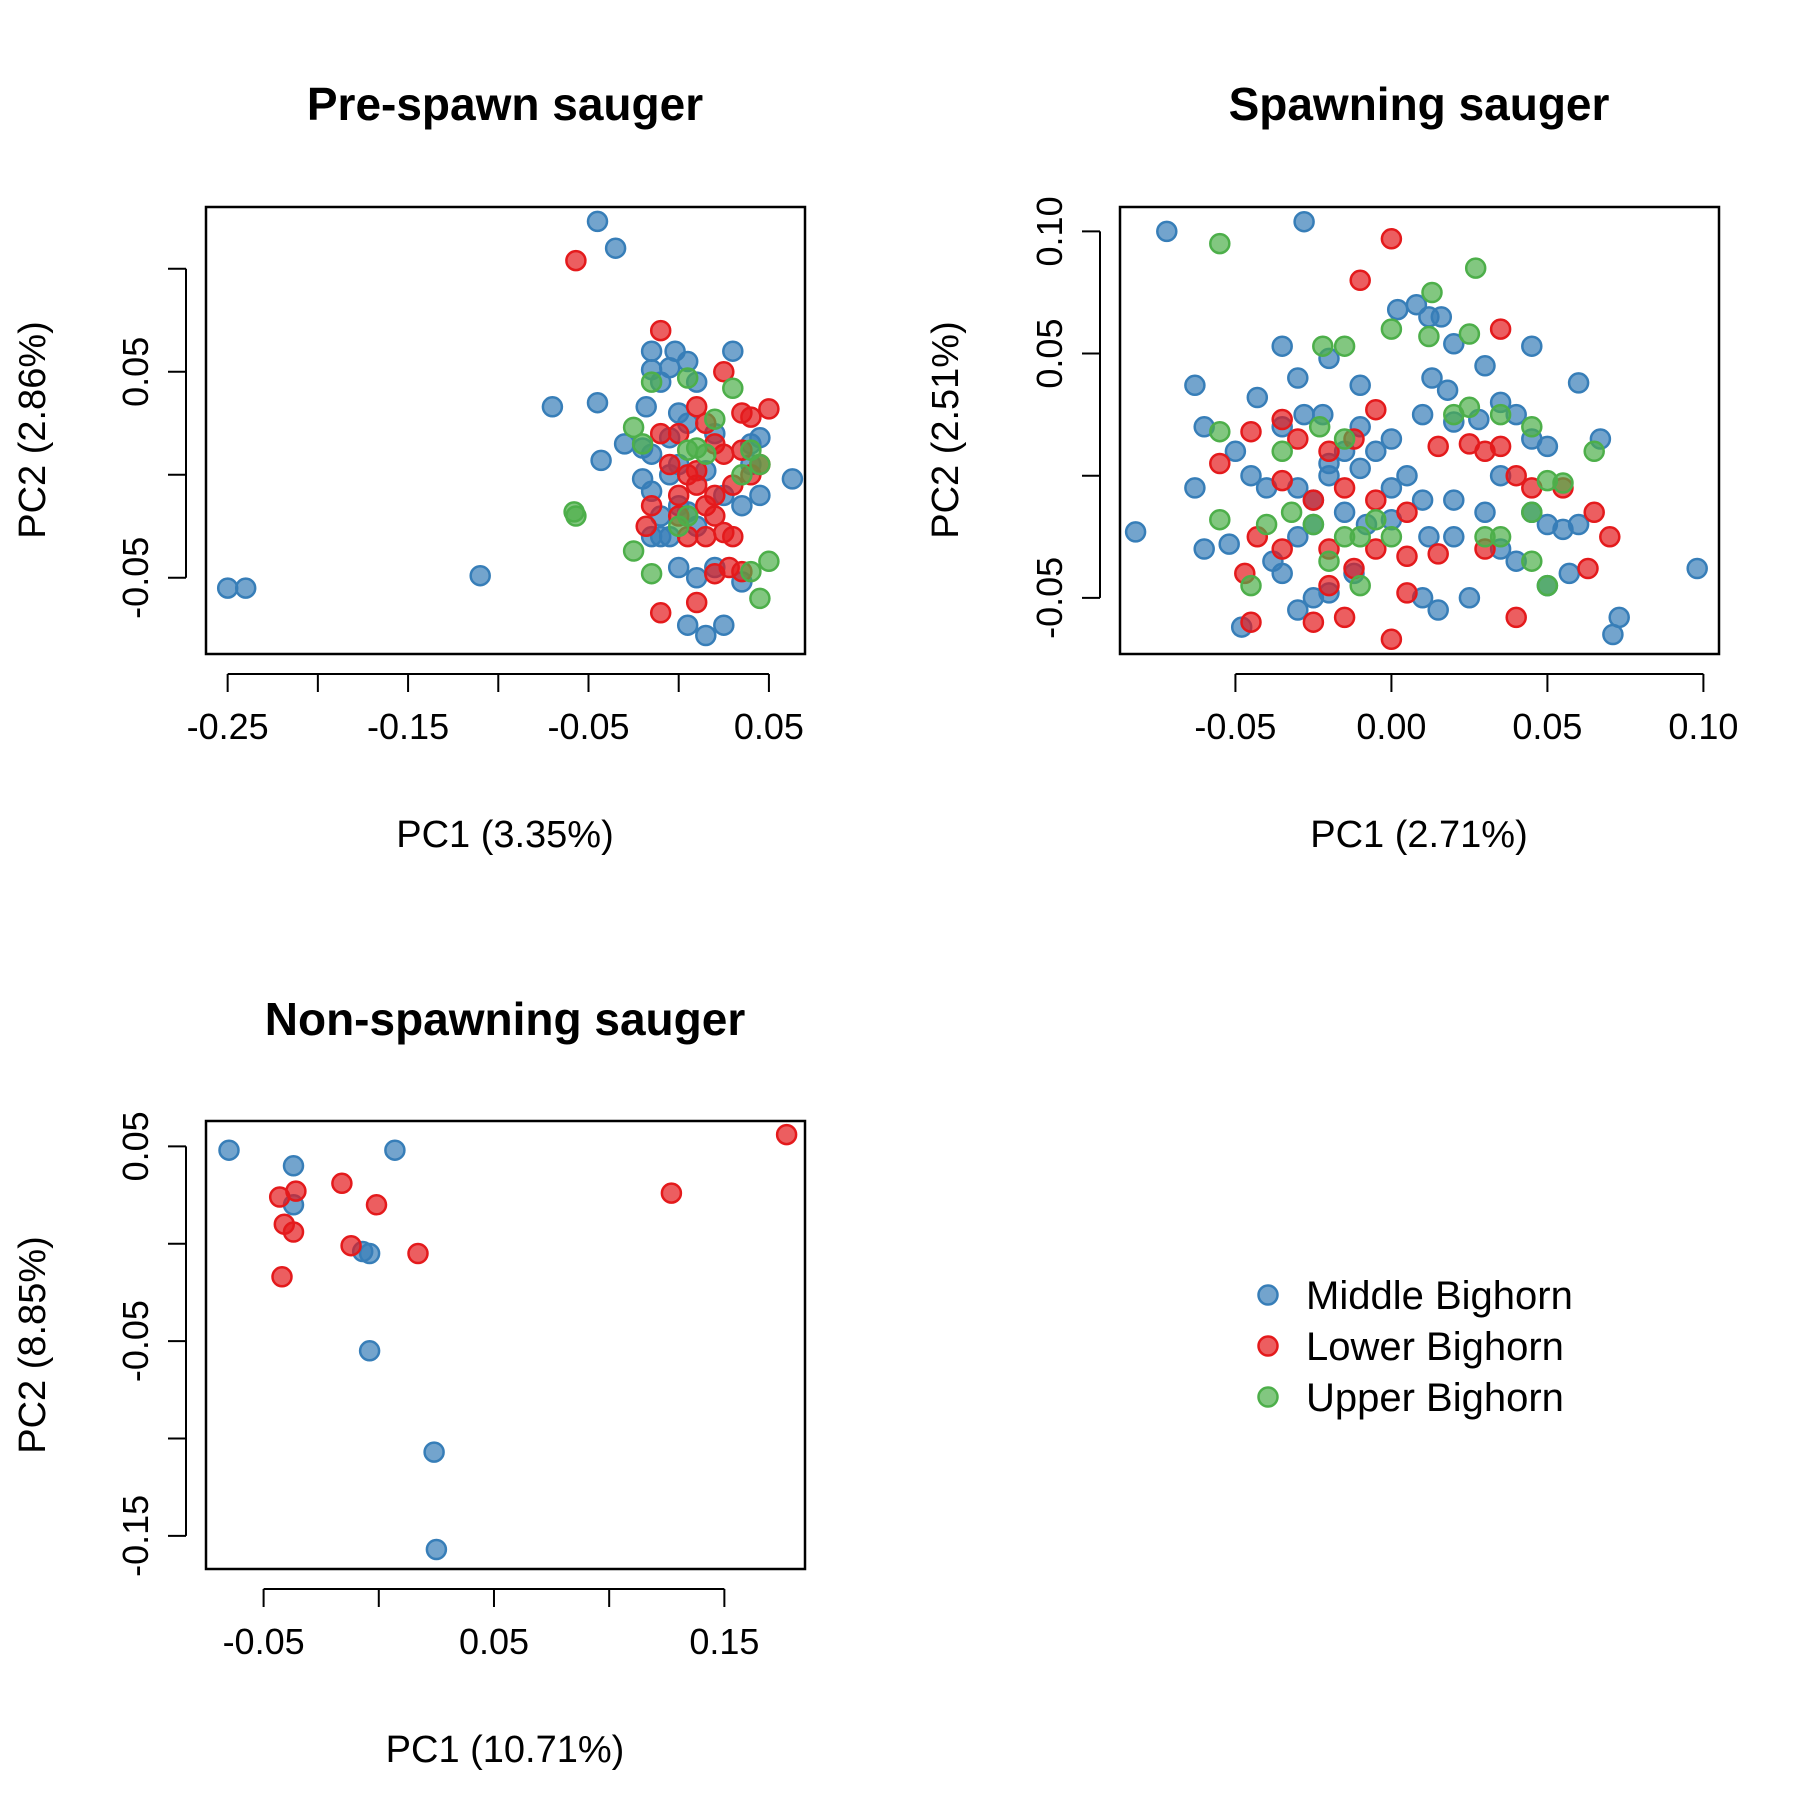 The height and width of the screenshot is (1800, 1800). Describe the element at coordinates (1391, 726) in the screenshot. I see `x-tick-label: 0.00` at that location.